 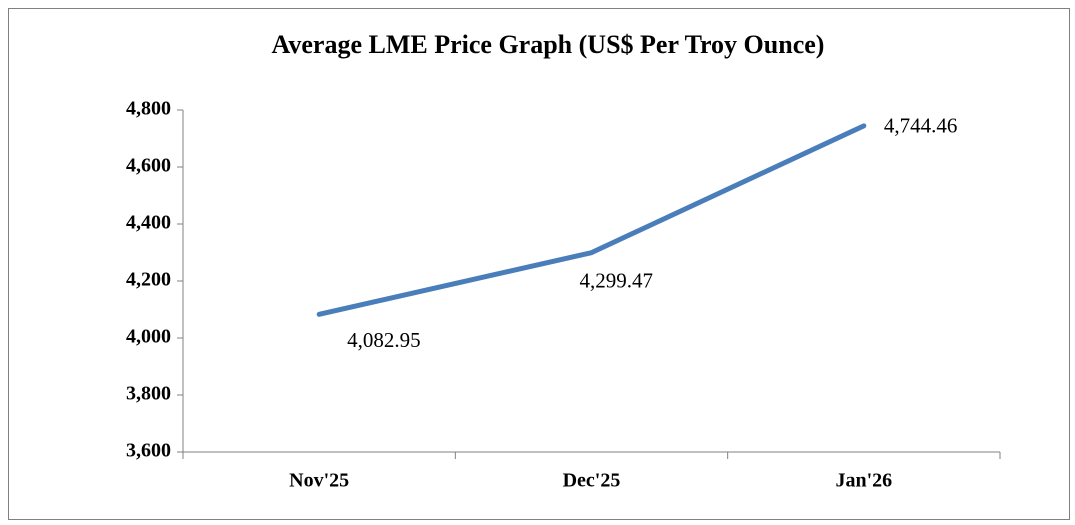 What do you see at coordinates (921, 126) in the screenshot?
I see `data-label: 4,744.46` at bounding box center [921, 126].